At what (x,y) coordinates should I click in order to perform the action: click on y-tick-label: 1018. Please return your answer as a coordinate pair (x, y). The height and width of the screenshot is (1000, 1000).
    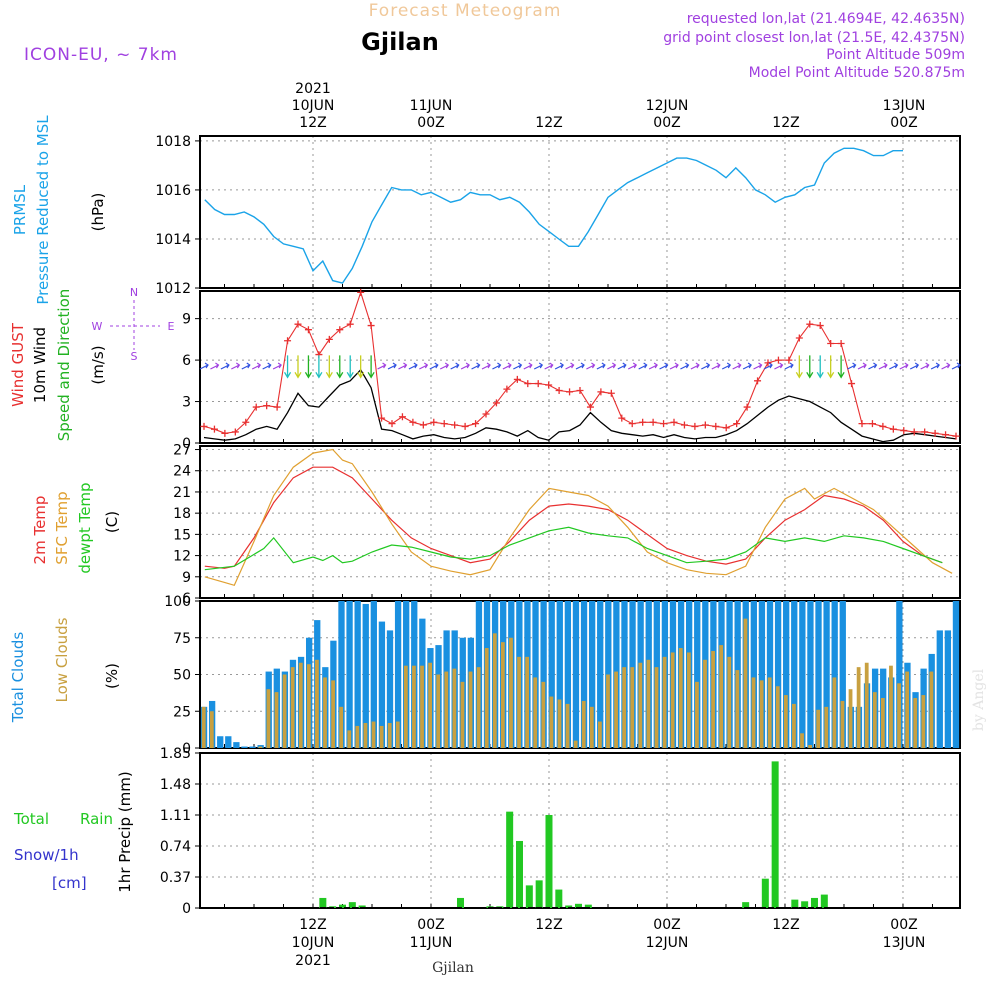
    Looking at the image, I should click on (173, 142).